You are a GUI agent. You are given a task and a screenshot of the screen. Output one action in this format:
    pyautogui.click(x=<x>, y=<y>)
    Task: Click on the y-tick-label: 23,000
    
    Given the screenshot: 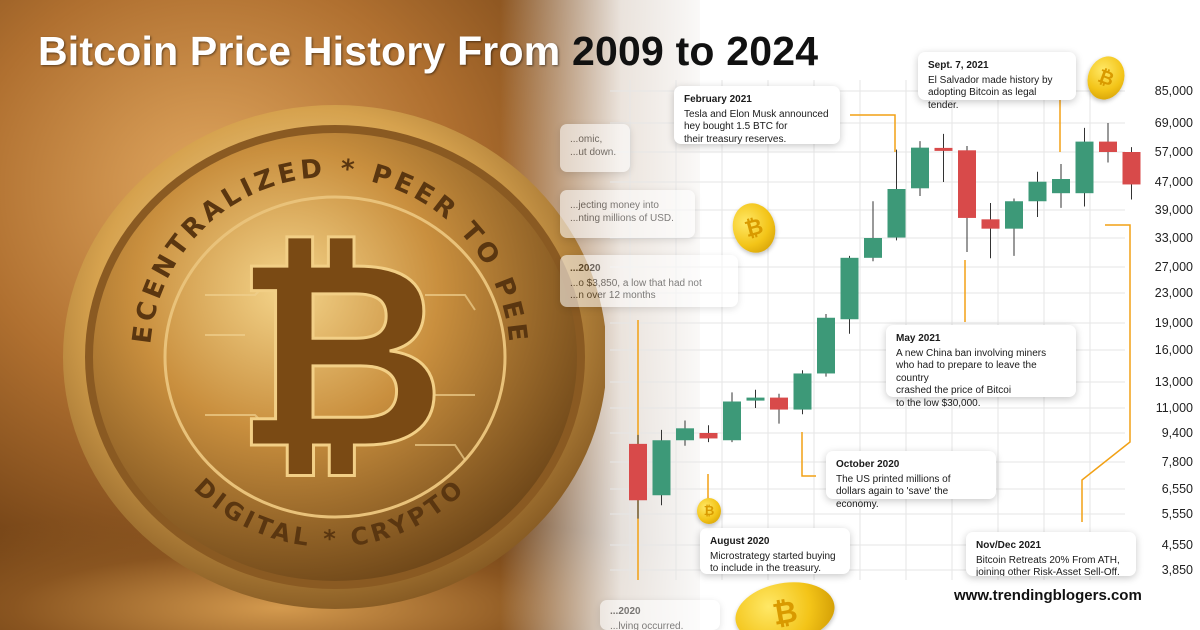 What is the action you would take?
    pyautogui.click(x=1174, y=293)
    